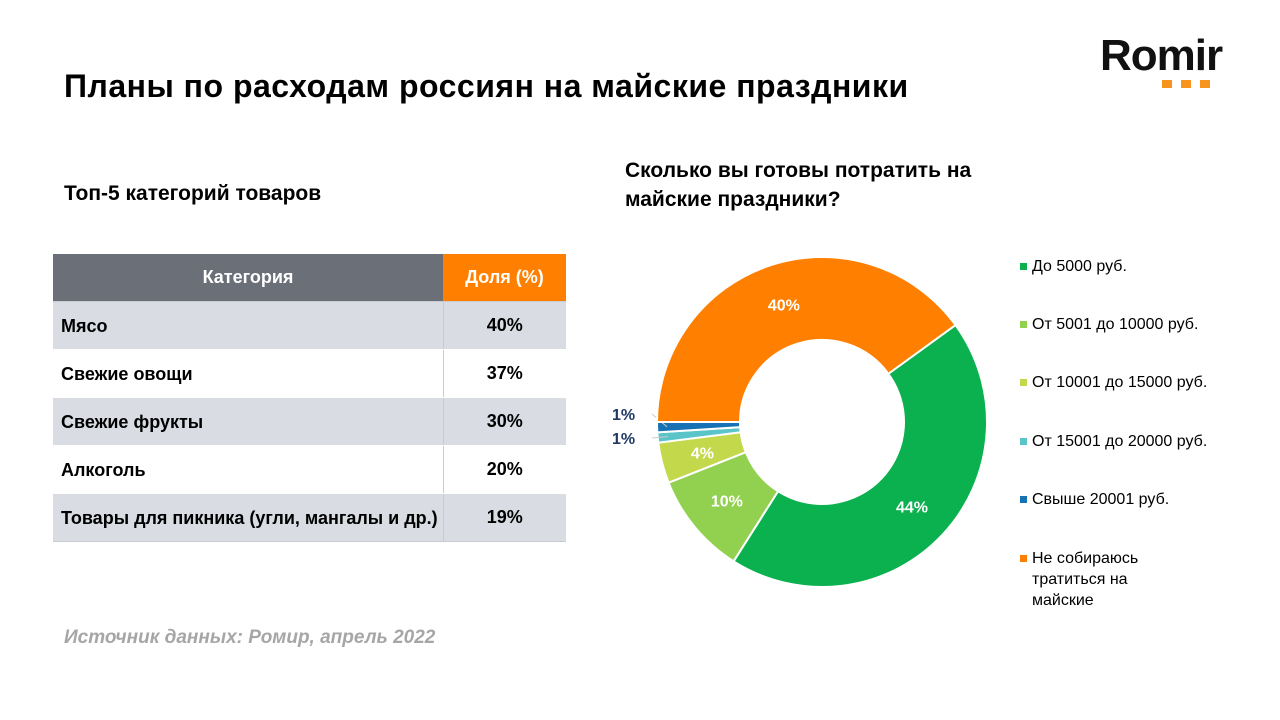 This screenshot has width=1280, height=720. I want to click on legend-item: От 5001 до 10000 руб., so click(1116, 324).